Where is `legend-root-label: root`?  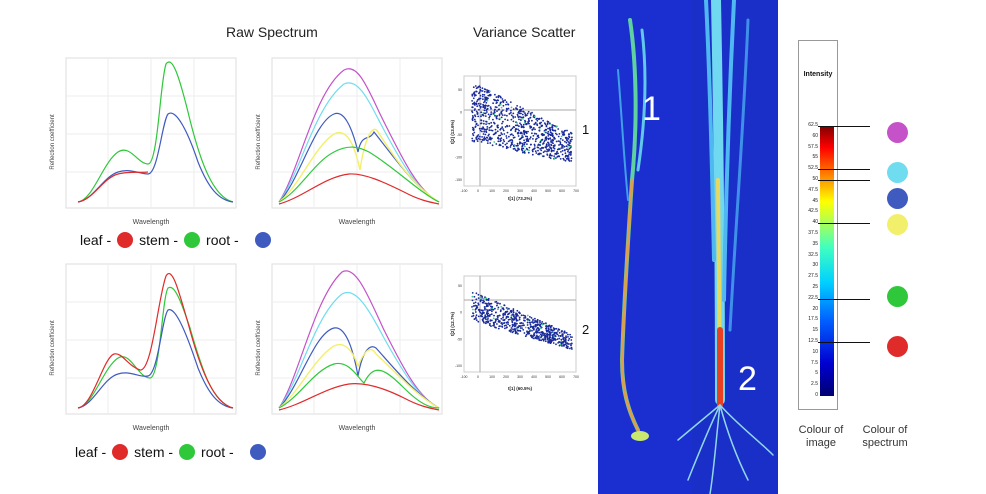
legend-root-label: root is located at coordinates (218, 240).